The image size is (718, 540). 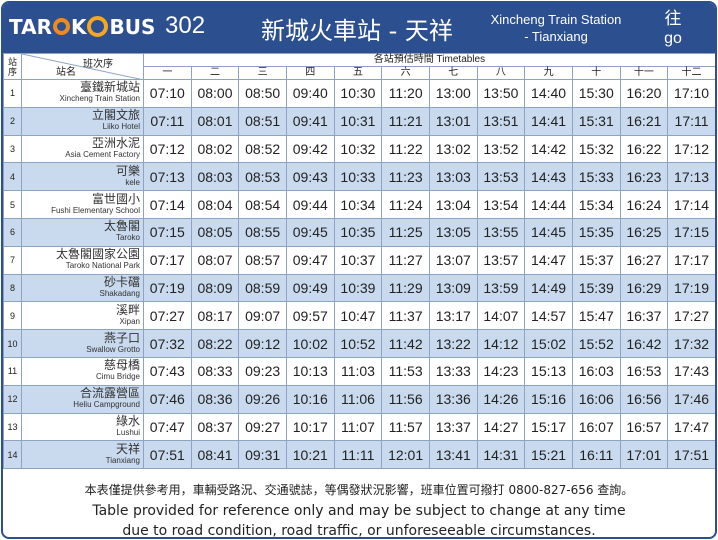 I want to click on departure-time: 15:39, so click(x=596, y=288).